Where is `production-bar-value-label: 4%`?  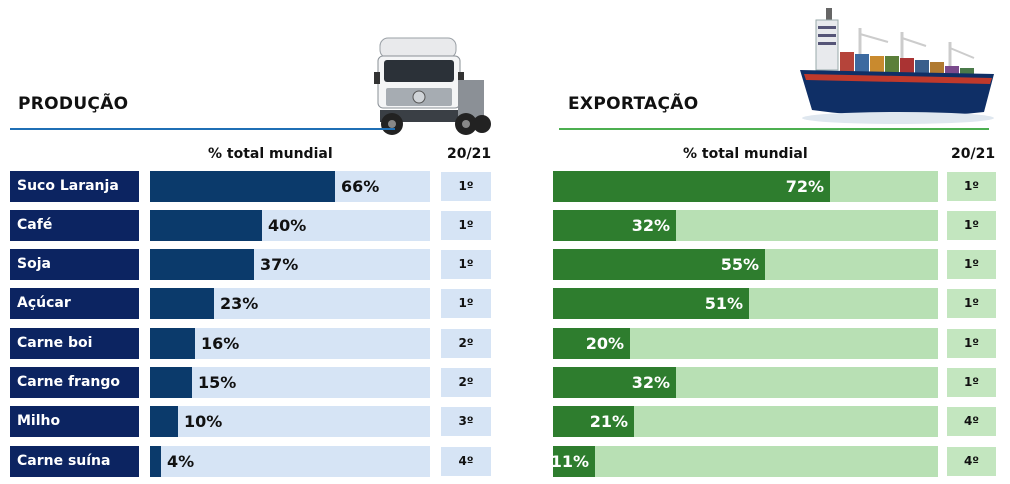 production-bar-value-label: 4% is located at coordinates (181, 461).